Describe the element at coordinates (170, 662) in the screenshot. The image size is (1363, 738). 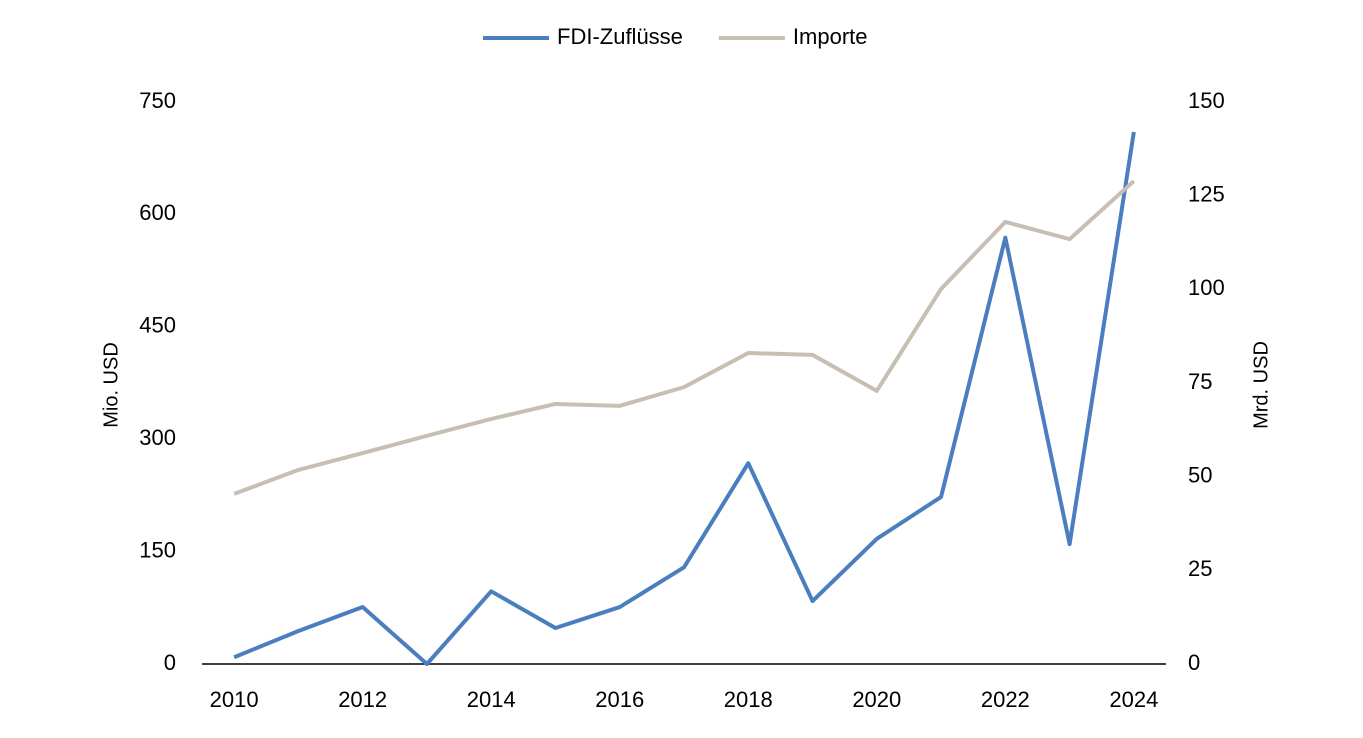
I see `y-tick-label: 0` at that location.